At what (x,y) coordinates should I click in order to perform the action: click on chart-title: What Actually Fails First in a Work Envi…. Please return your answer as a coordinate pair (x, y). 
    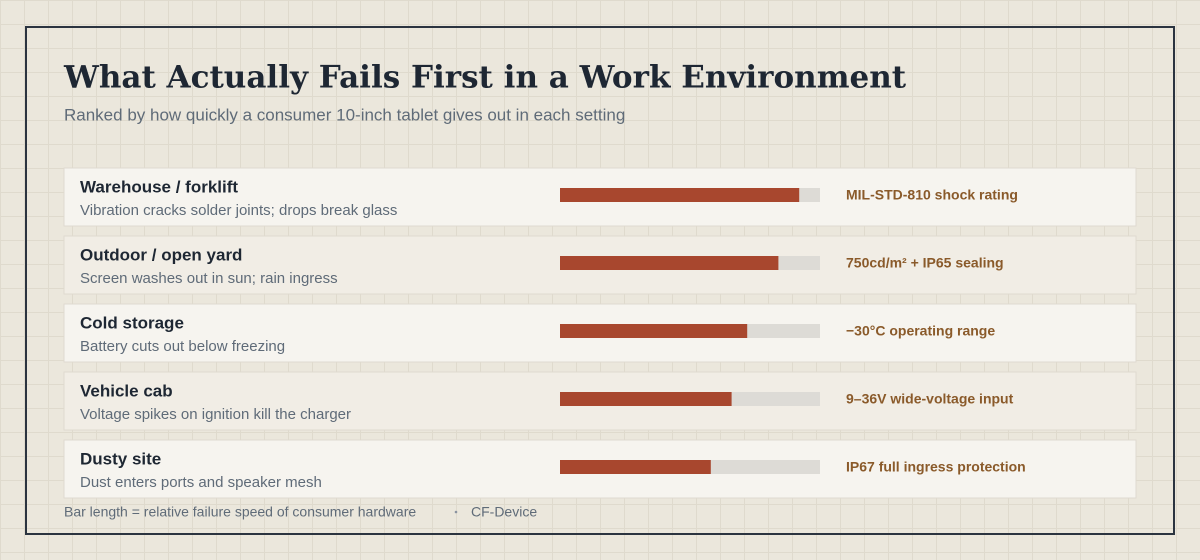
    Looking at the image, I should click on (485, 78).